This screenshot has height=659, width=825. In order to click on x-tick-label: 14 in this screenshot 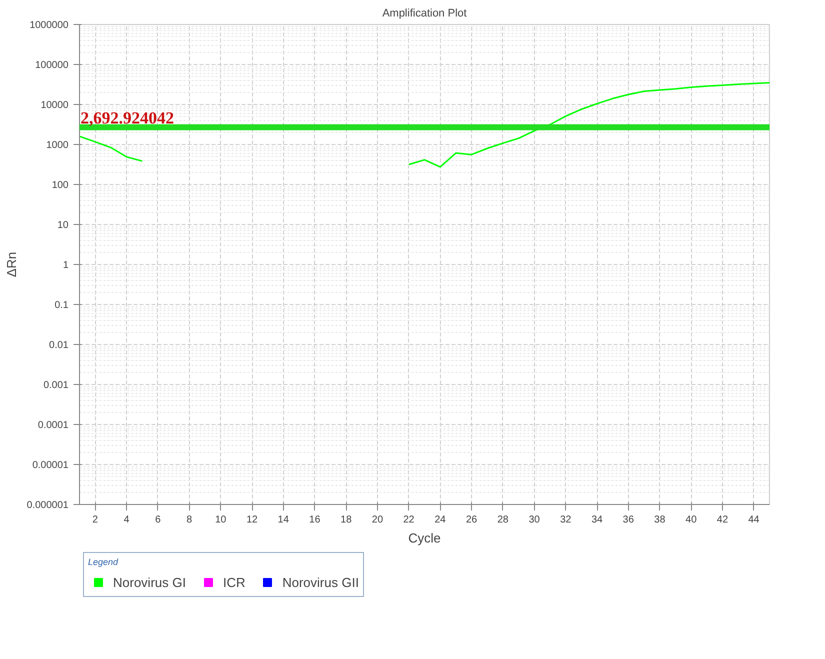, I will do `click(284, 520)`.